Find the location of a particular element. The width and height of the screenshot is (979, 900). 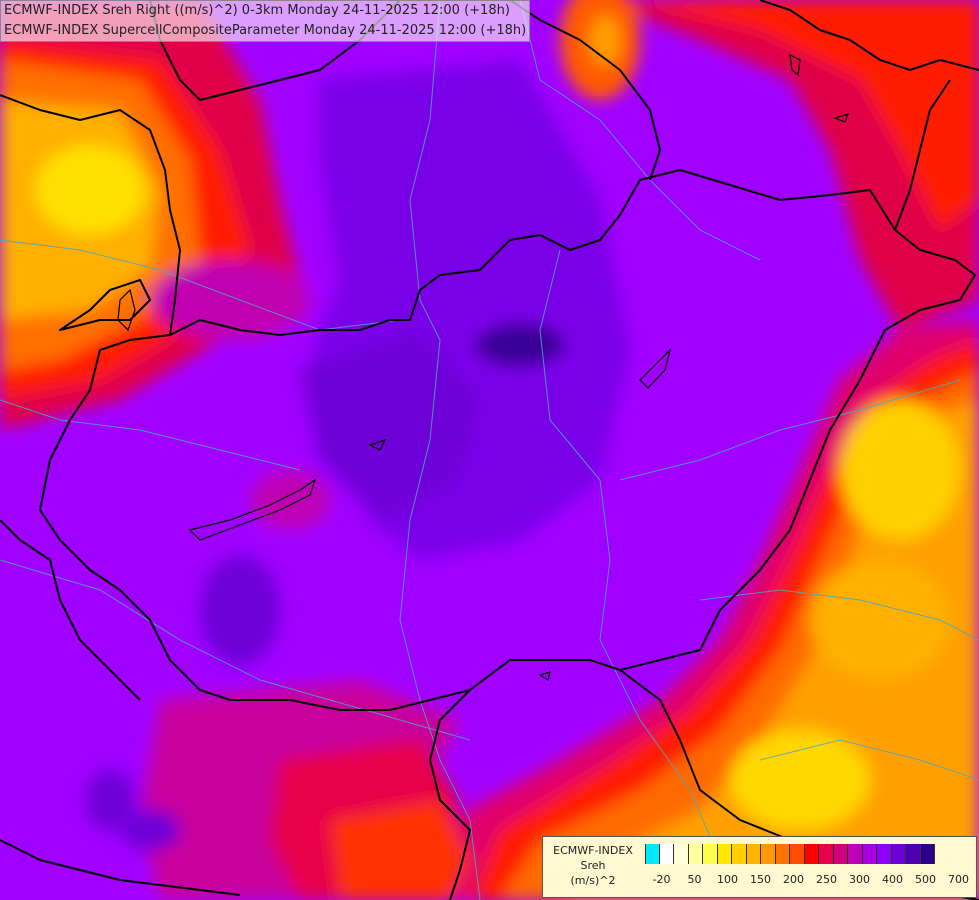

legend-tick-label: -20 is located at coordinates (661, 879).